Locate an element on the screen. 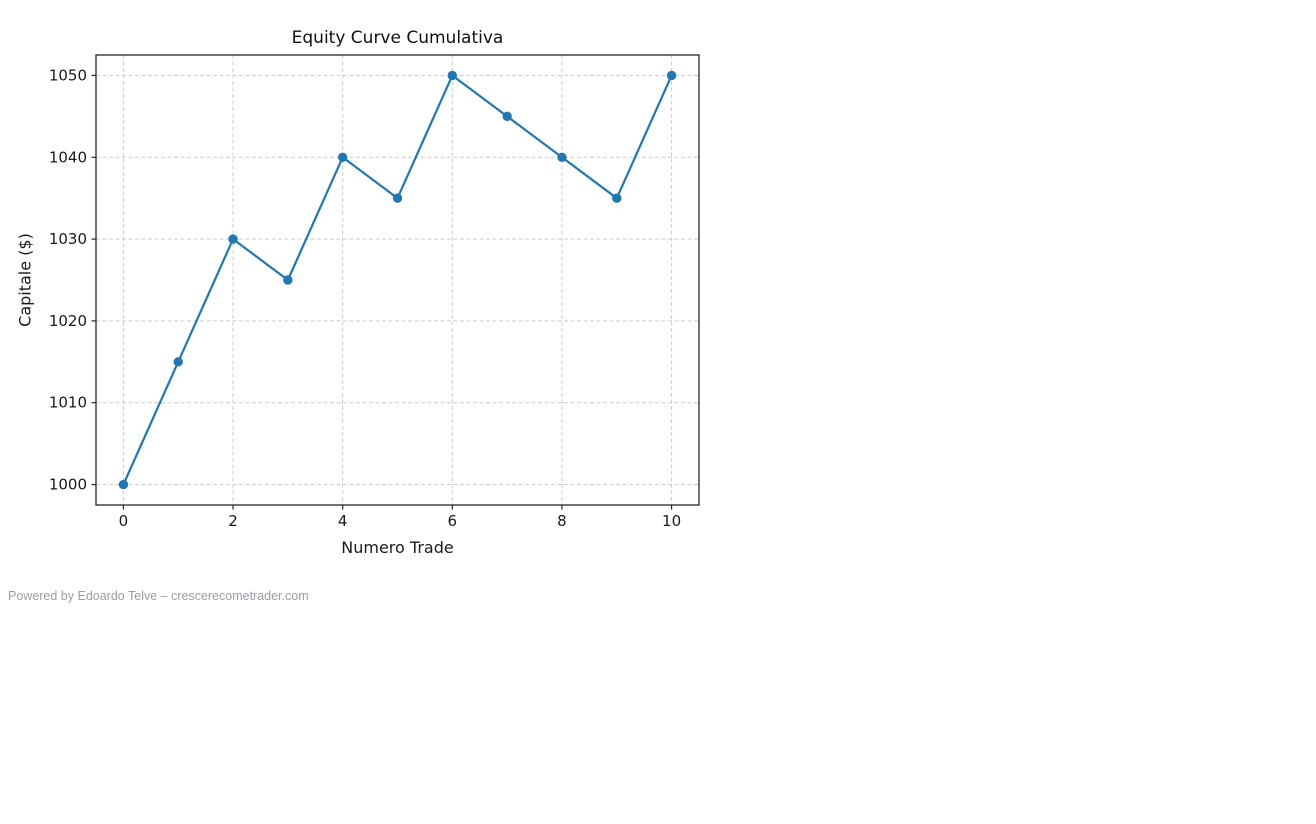 The width and height of the screenshot is (1316, 824). x-tick-label: 6 is located at coordinates (453, 521).